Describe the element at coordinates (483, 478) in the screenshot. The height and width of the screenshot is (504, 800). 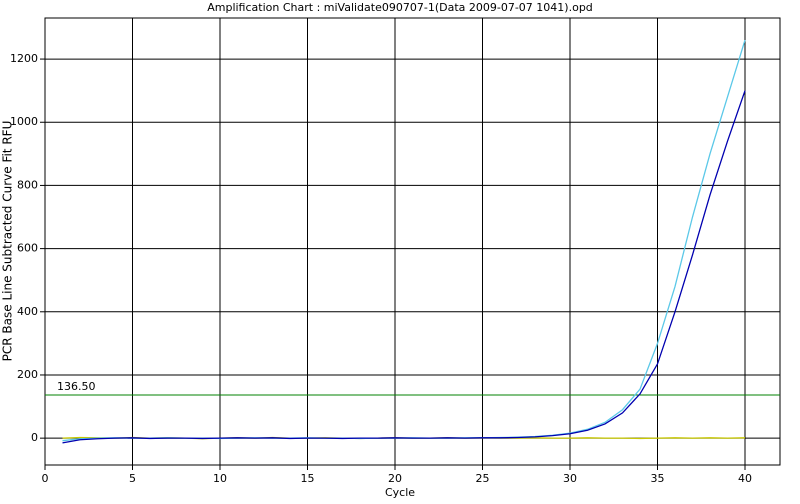
I see `x-tick-label: 25` at that location.